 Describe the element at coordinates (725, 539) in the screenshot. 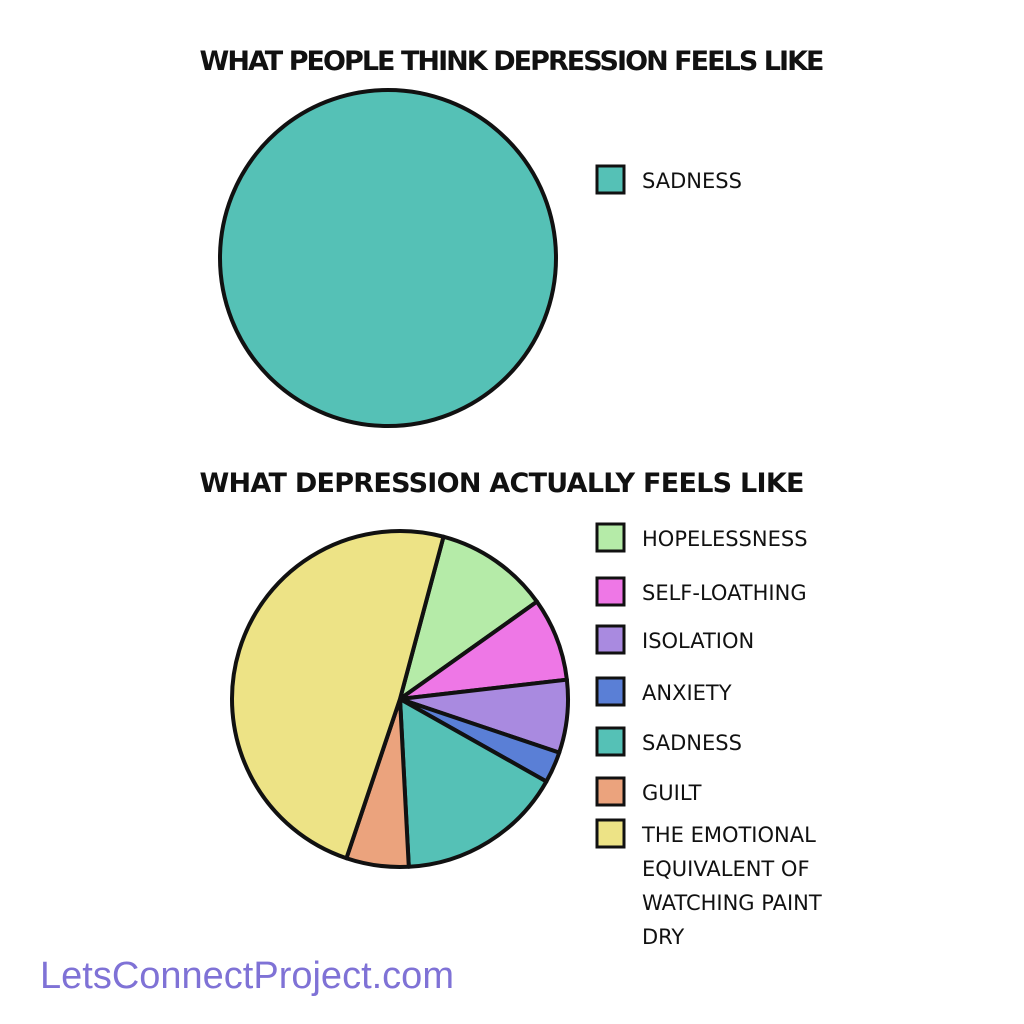

I see `legend-label: HOPELESSNESS` at that location.